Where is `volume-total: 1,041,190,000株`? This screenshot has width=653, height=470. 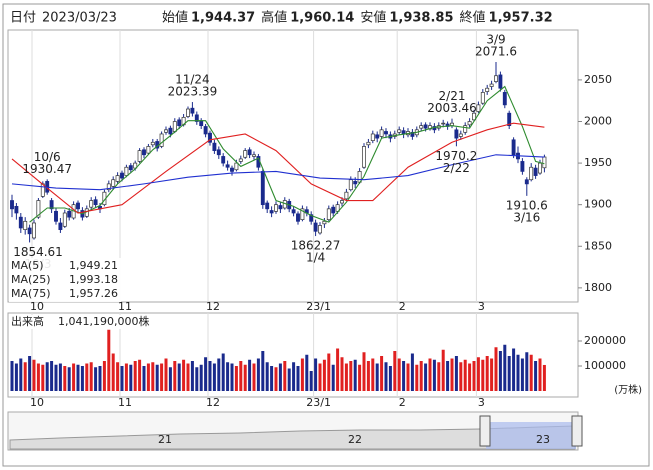 volume-total: 1,041,190,000株 is located at coordinates (103, 321).